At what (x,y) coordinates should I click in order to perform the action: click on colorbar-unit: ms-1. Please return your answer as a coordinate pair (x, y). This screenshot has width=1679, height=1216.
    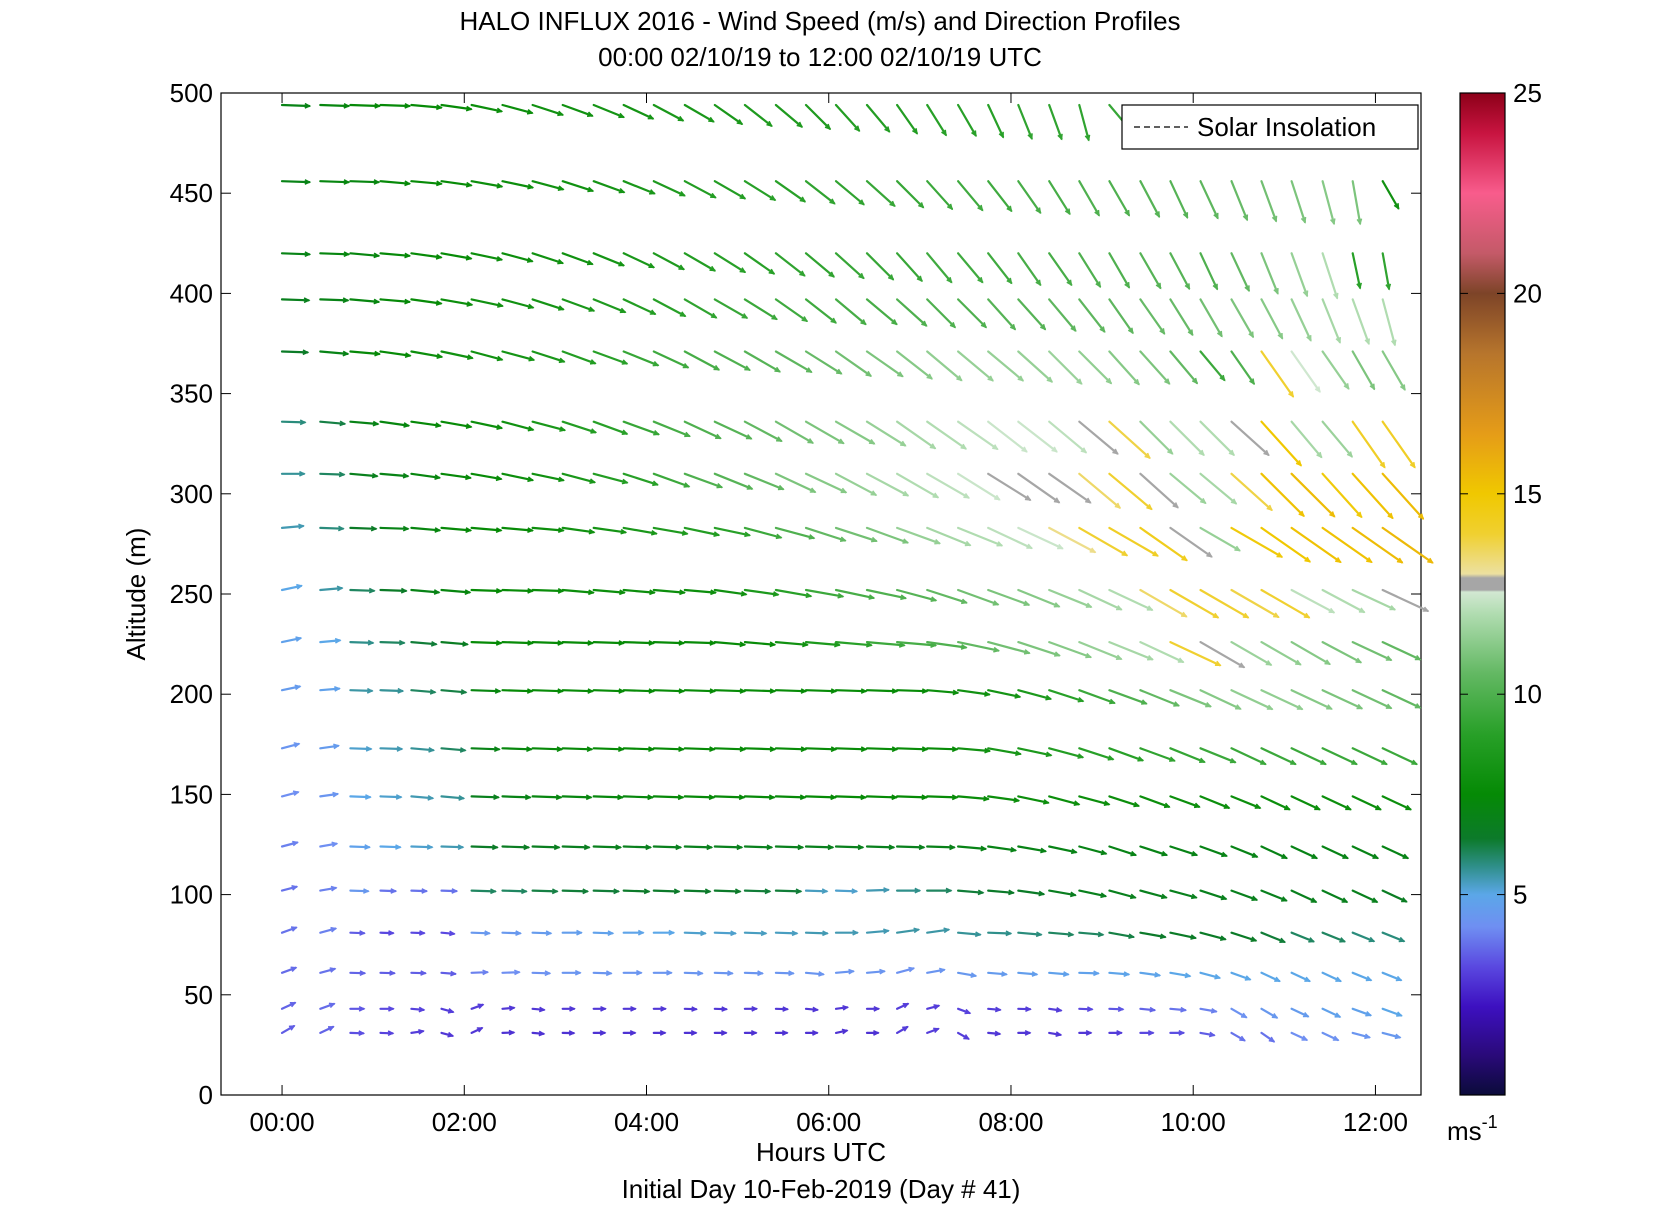
    Looking at the image, I should click on (1472, 1129).